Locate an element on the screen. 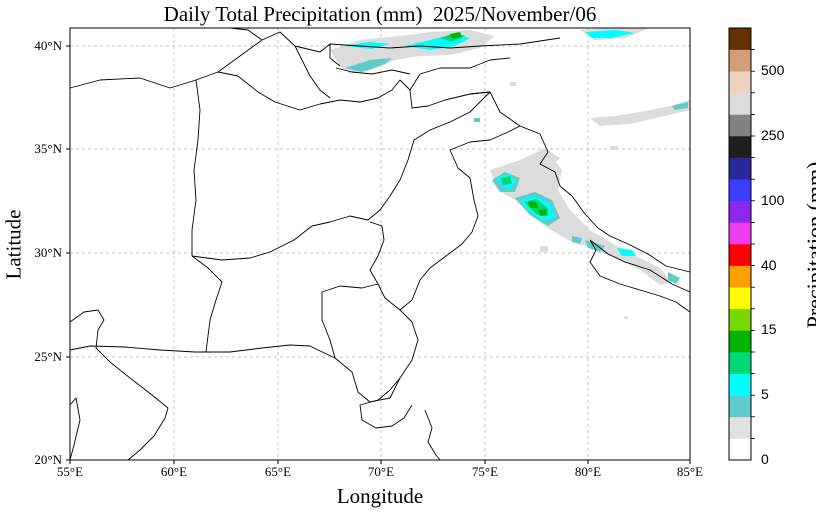 This screenshot has height=512, width=816. colorbar-tick-label: 250 is located at coordinates (773, 135).